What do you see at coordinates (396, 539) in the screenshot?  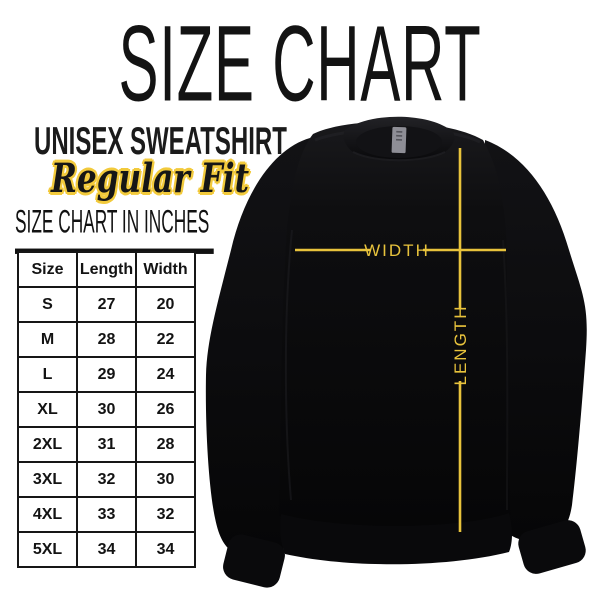 I see `sweatshirt-waistband` at bounding box center [396, 539].